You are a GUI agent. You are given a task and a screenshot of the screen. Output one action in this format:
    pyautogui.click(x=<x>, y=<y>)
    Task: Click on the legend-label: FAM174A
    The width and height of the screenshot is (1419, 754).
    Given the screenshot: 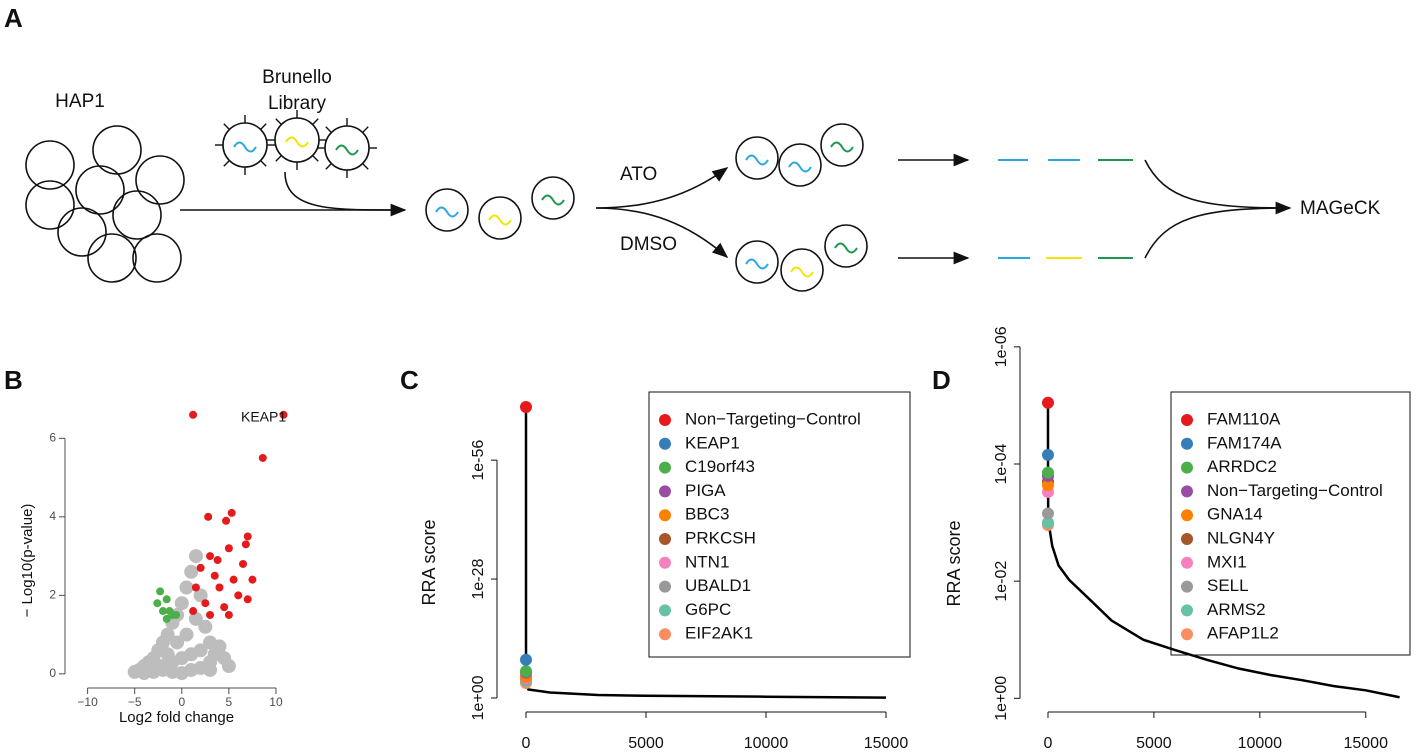 What is the action you would take?
    pyautogui.click(x=1244, y=442)
    